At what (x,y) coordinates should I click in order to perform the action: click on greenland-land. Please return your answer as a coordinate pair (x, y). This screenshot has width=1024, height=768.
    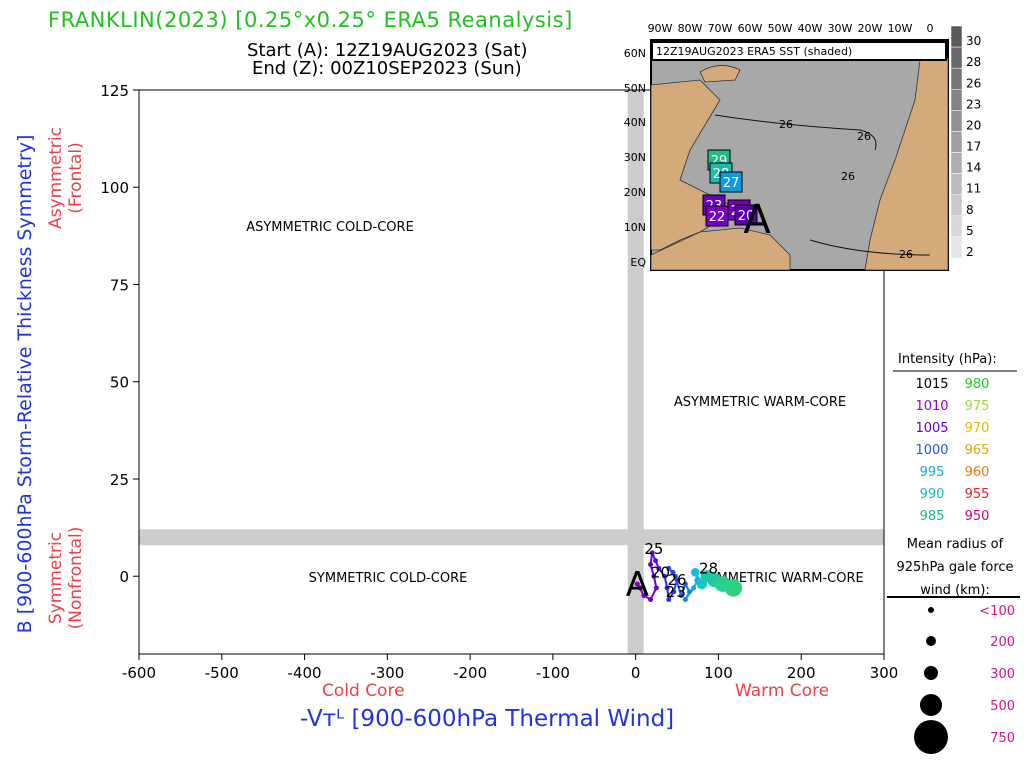
    Looking at the image, I should click on (720, 74).